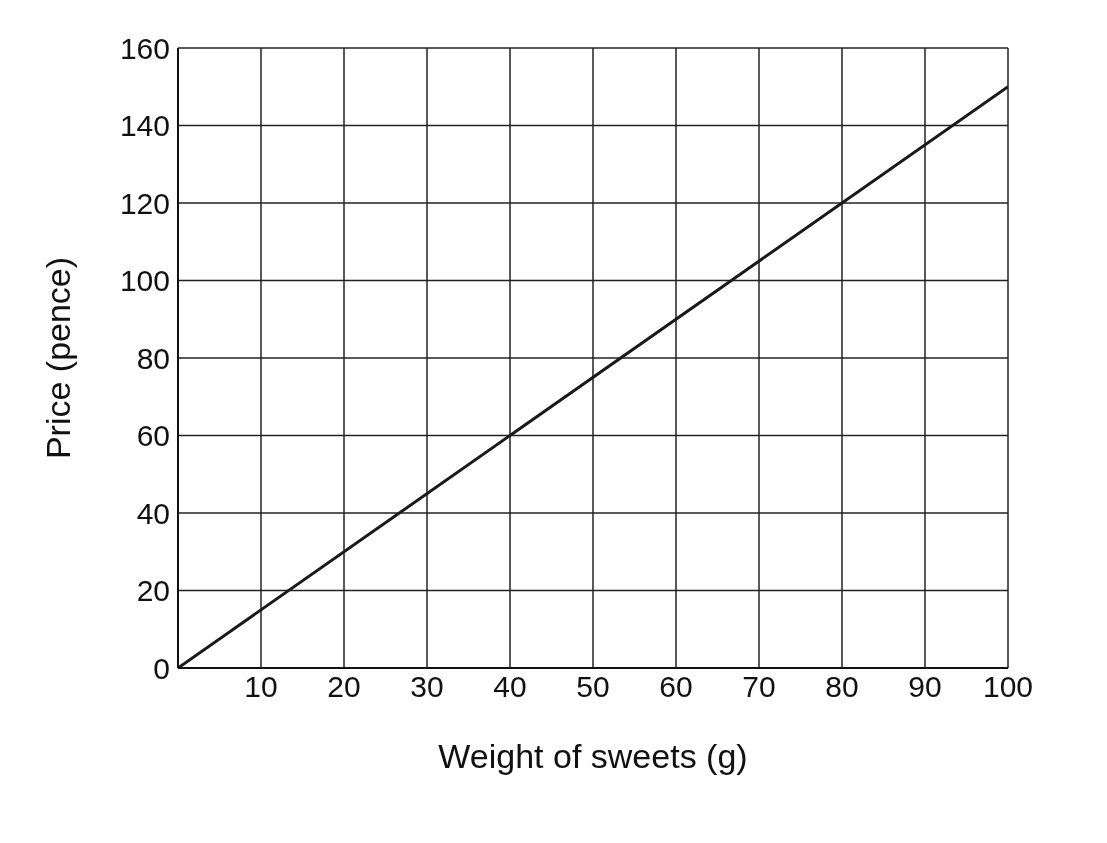 The image size is (1107, 843). What do you see at coordinates (153, 591) in the screenshot?
I see `y-tick-label: 20` at bounding box center [153, 591].